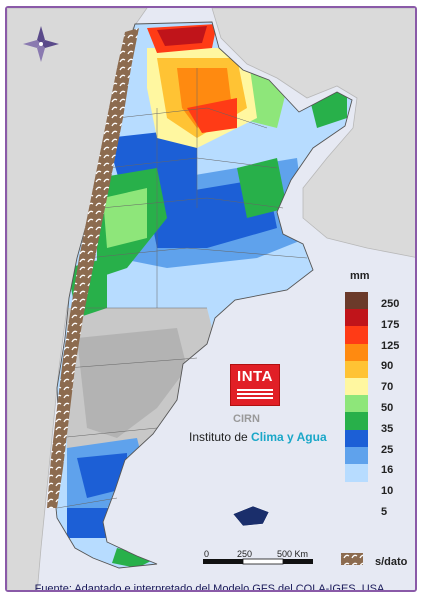  Describe the element at coordinates (258, 561) in the screenshot. I see `scale-bar` at that location.